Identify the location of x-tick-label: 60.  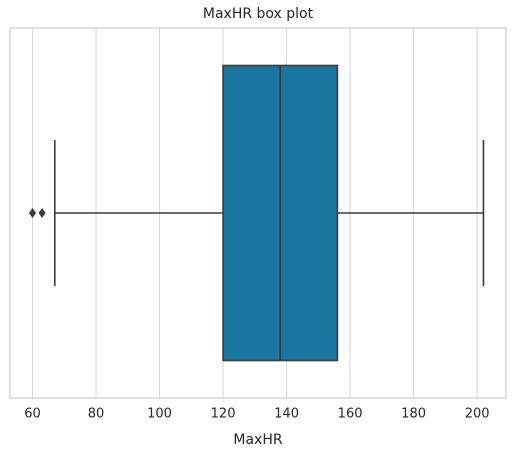
(32, 414).